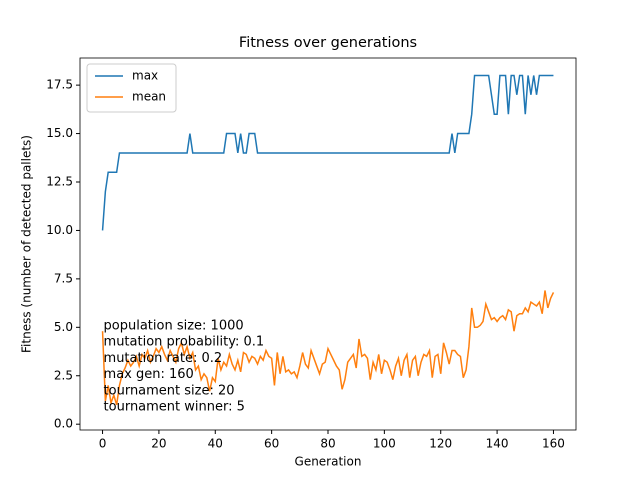 This screenshot has width=640, height=480. What do you see at coordinates (174, 407) in the screenshot?
I see `annotation: tournament winner: 5` at bounding box center [174, 407].